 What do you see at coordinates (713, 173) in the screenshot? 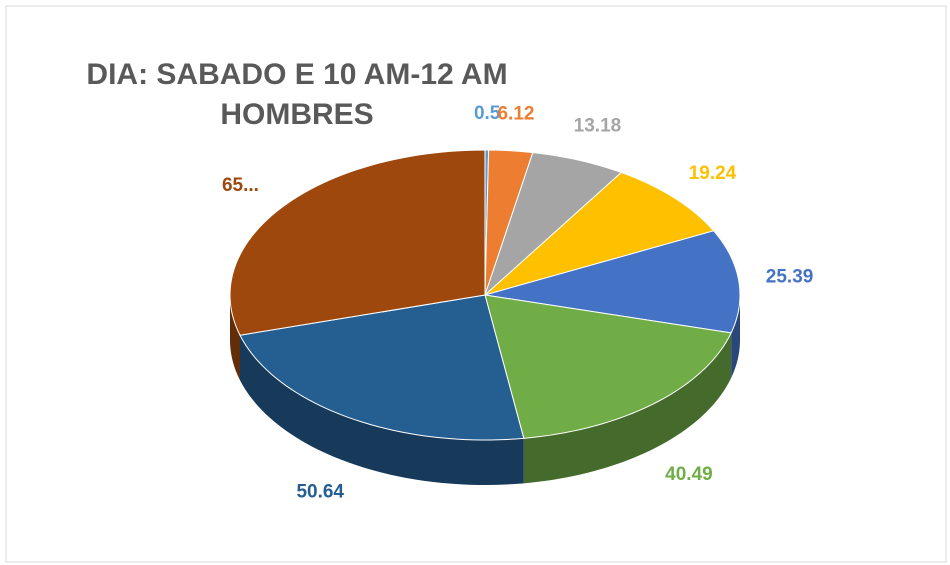
I see `data-label: 19.24` at bounding box center [713, 173].